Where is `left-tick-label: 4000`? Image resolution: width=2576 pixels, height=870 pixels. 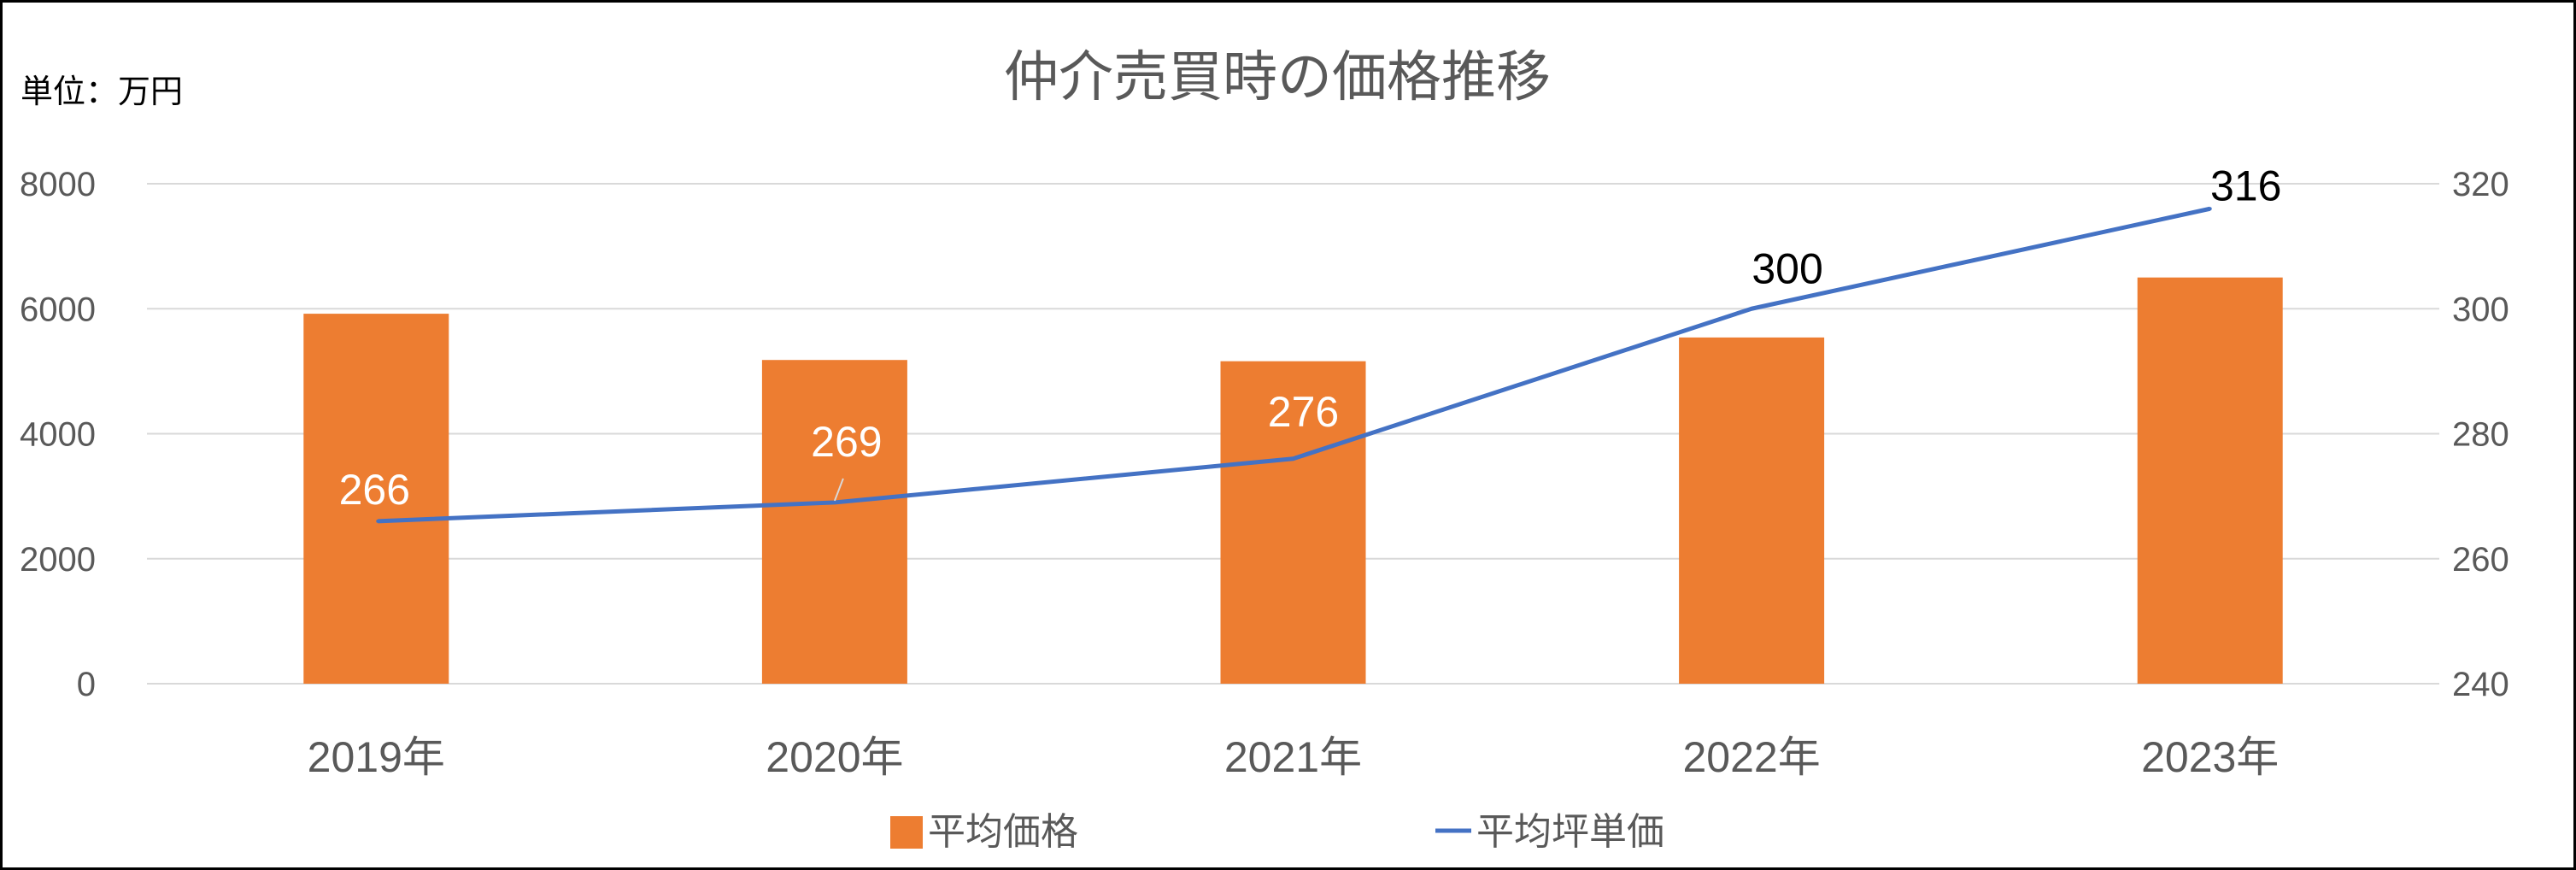 left-tick-label: 4000 is located at coordinates (58, 435).